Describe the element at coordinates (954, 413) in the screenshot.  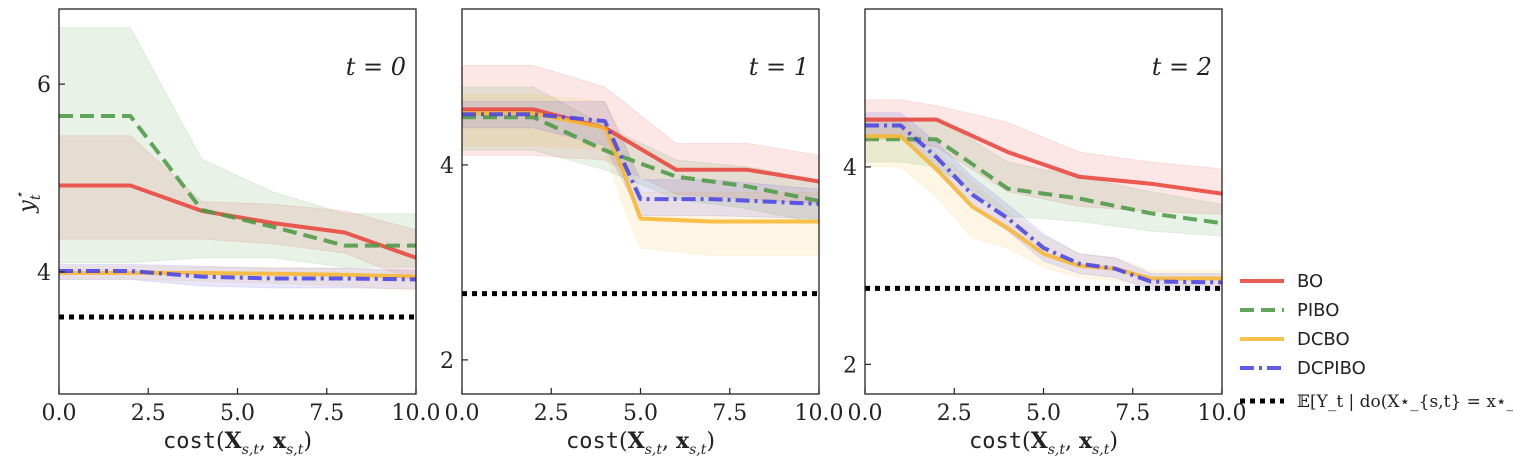
I see `x-tick-label-2-1: 2.5` at that location.